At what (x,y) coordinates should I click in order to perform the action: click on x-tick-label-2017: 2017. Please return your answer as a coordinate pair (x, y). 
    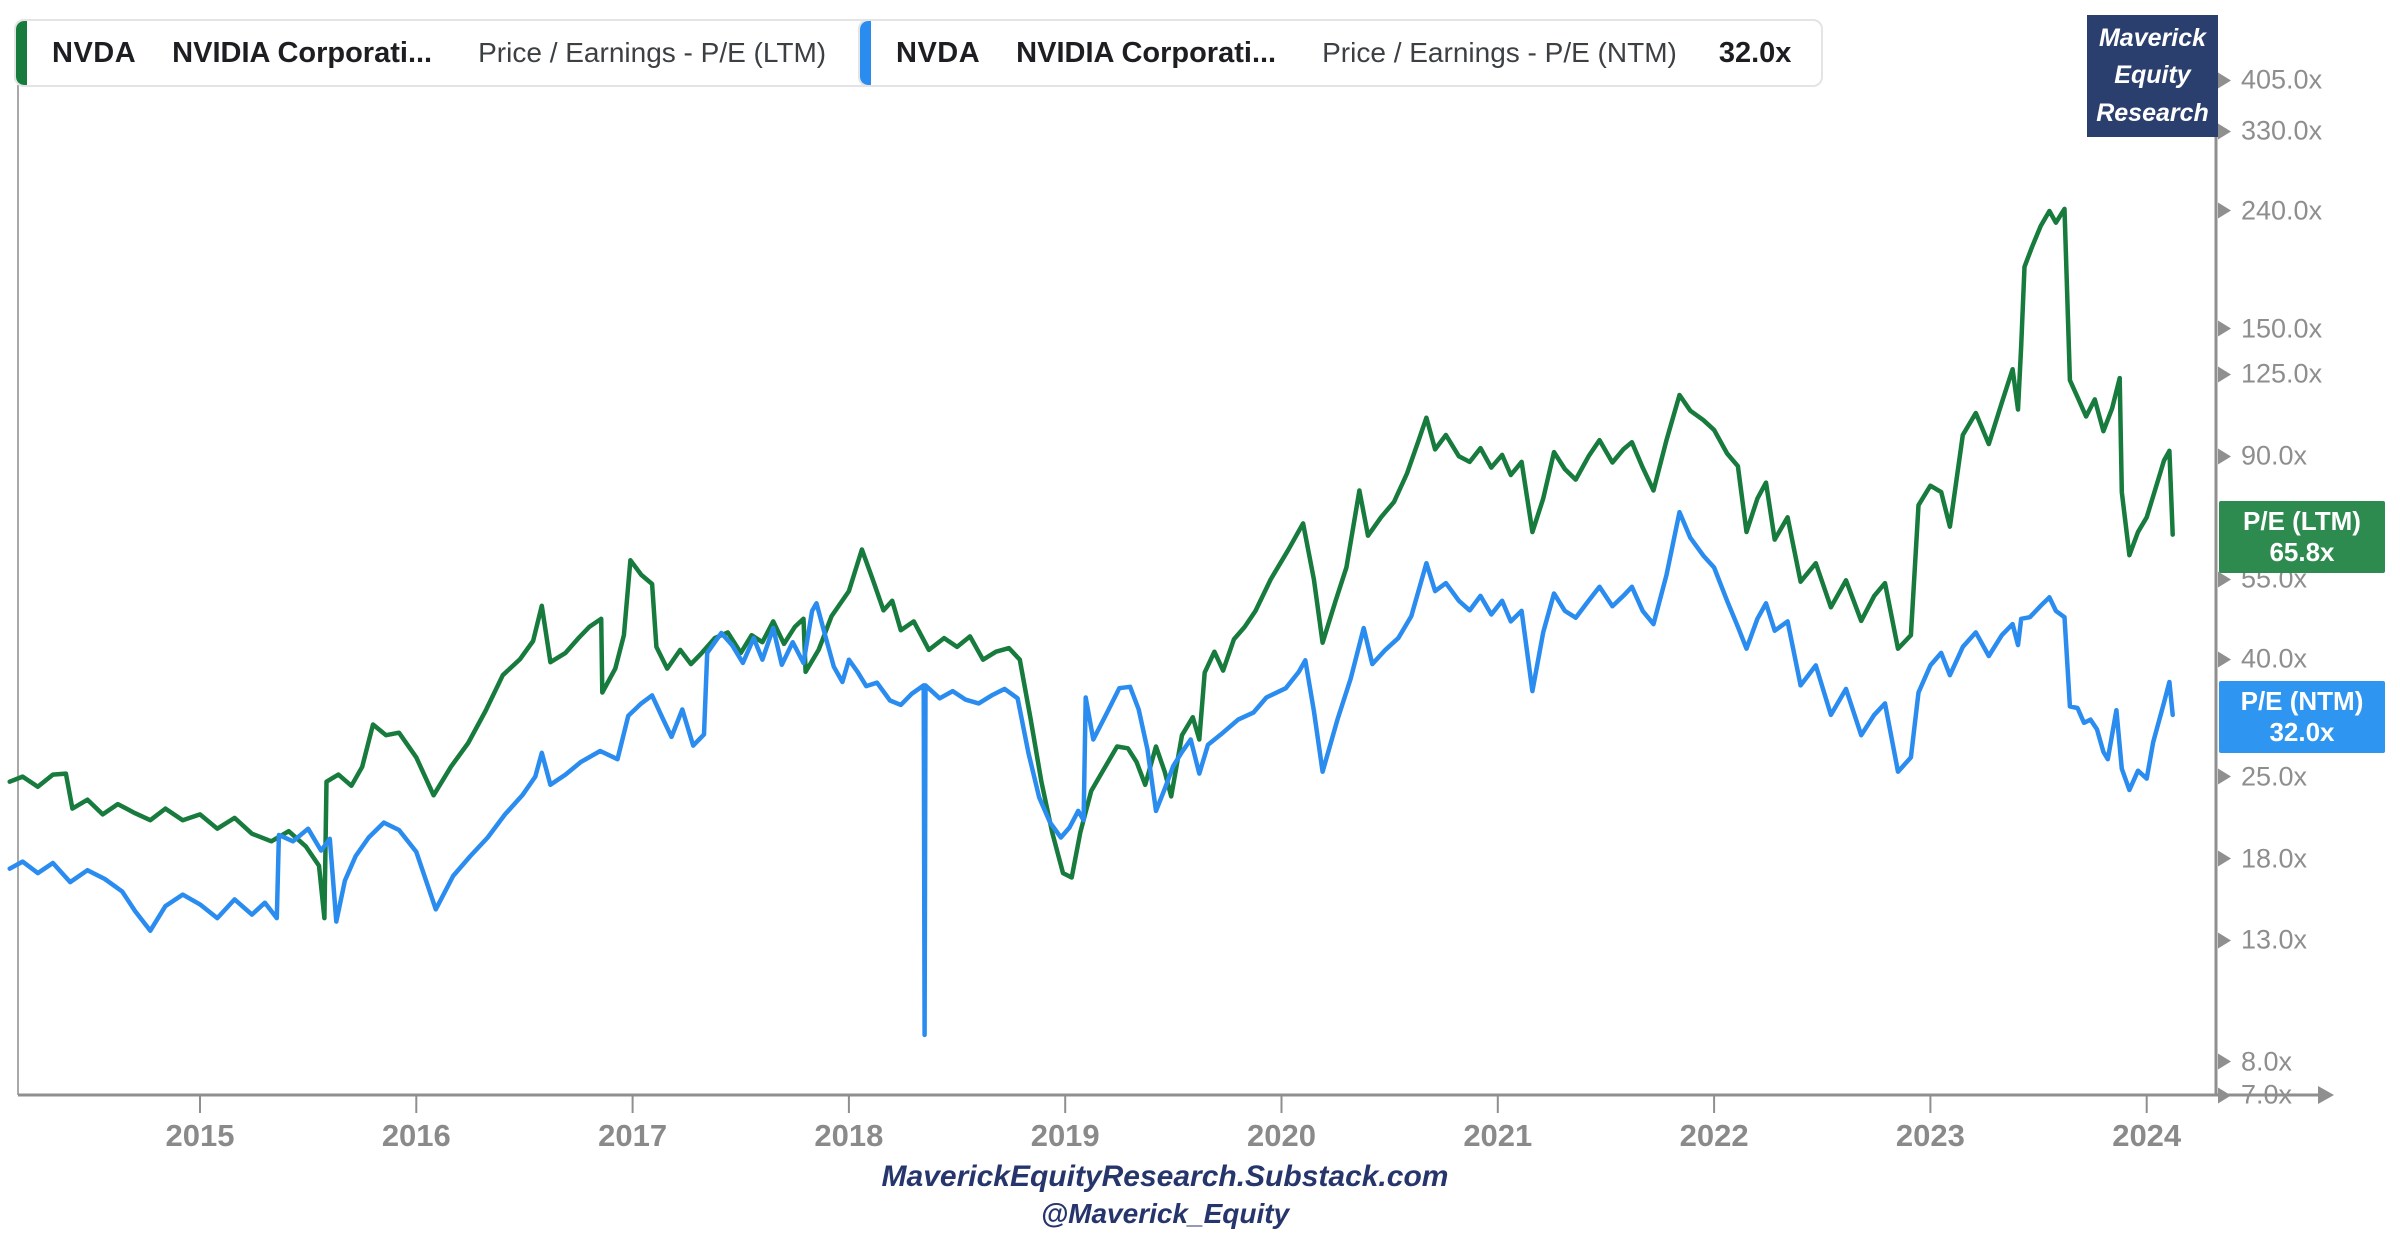
    Looking at the image, I should click on (633, 1135).